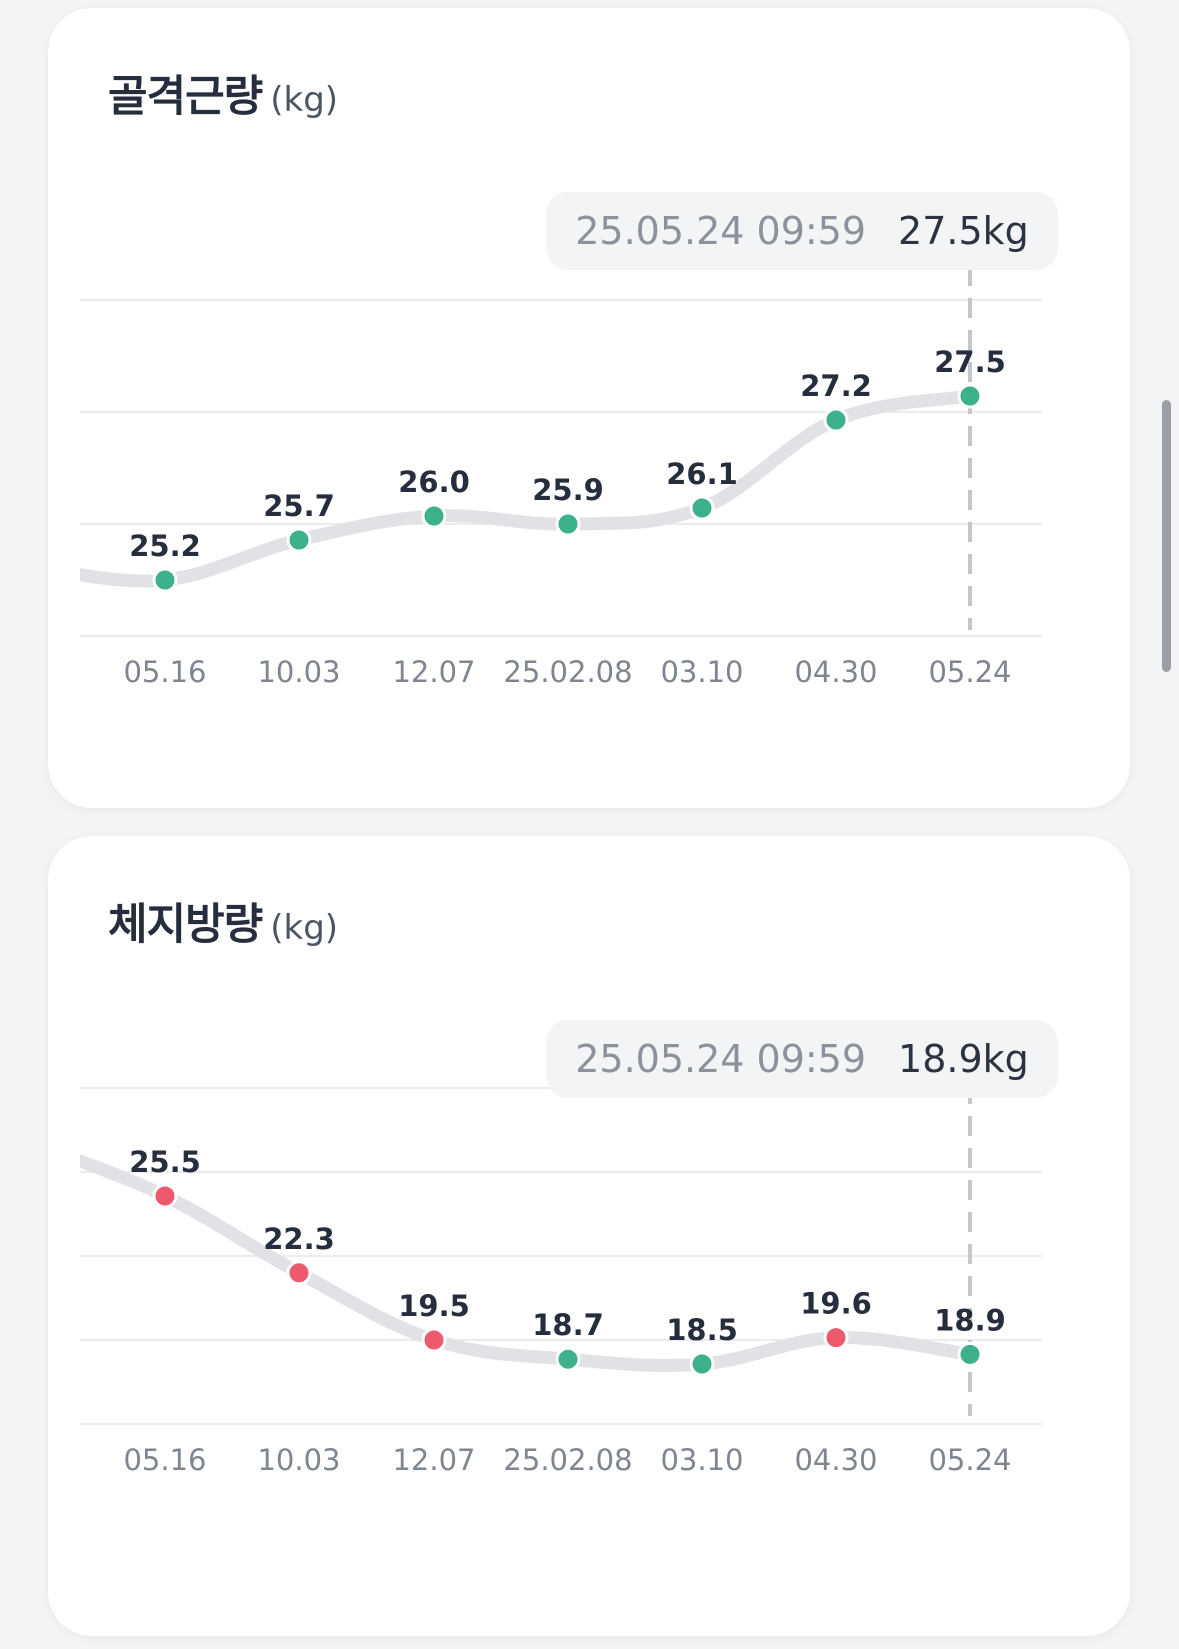  Describe the element at coordinates (165, 1162) in the screenshot. I see `data-label: 25.5` at that location.